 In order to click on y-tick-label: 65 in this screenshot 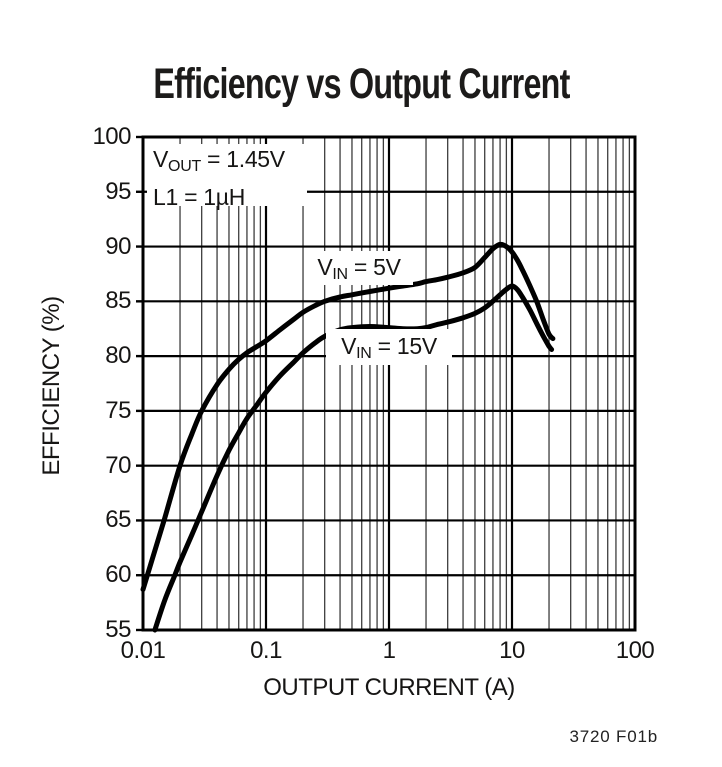, I will do `click(118, 520)`.